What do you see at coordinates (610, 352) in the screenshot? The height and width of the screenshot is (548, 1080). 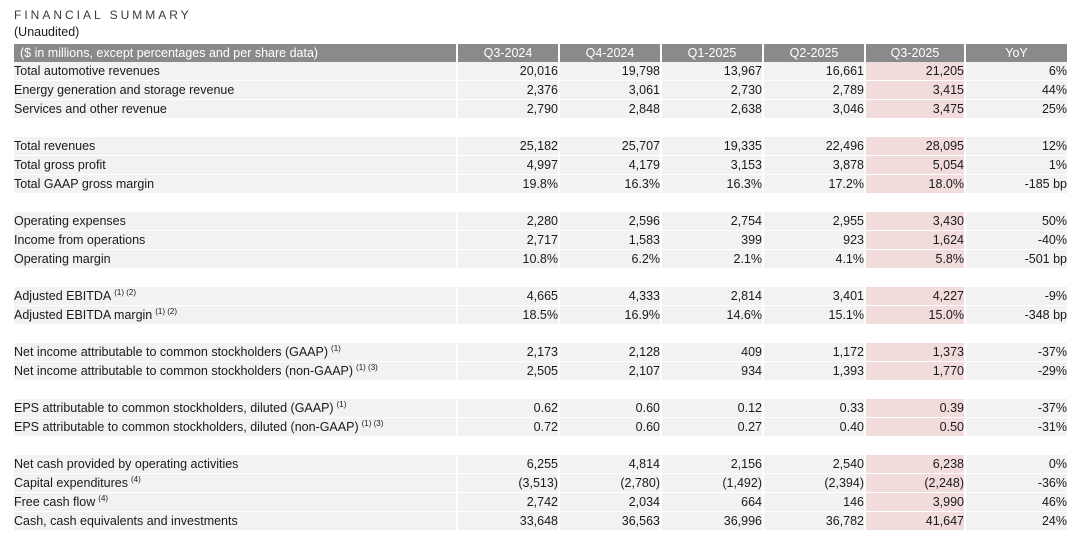 I see `value-cell: 2,128` at bounding box center [610, 352].